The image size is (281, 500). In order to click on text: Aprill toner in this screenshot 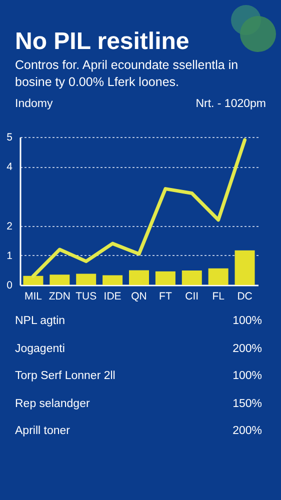, I will do `click(42, 432)`.